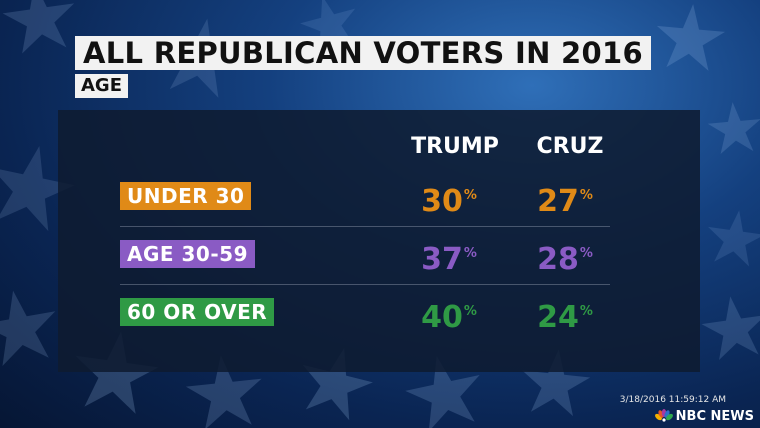 This screenshot has height=428, width=760. Describe the element at coordinates (565, 259) in the screenshot. I see `cruz-value: 28%` at that location.